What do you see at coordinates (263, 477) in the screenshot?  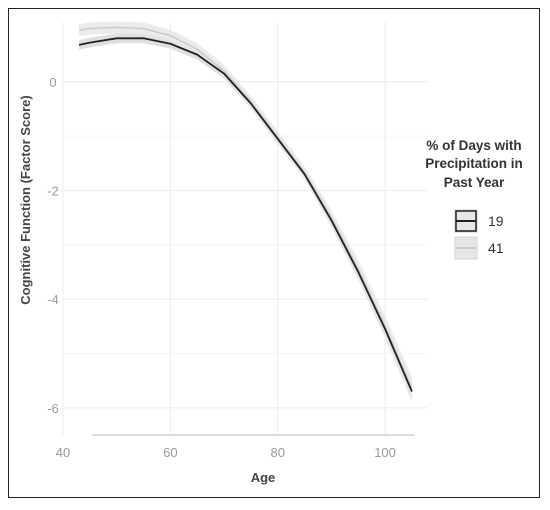 I see `x-axis-title: Age` at bounding box center [263, 477].